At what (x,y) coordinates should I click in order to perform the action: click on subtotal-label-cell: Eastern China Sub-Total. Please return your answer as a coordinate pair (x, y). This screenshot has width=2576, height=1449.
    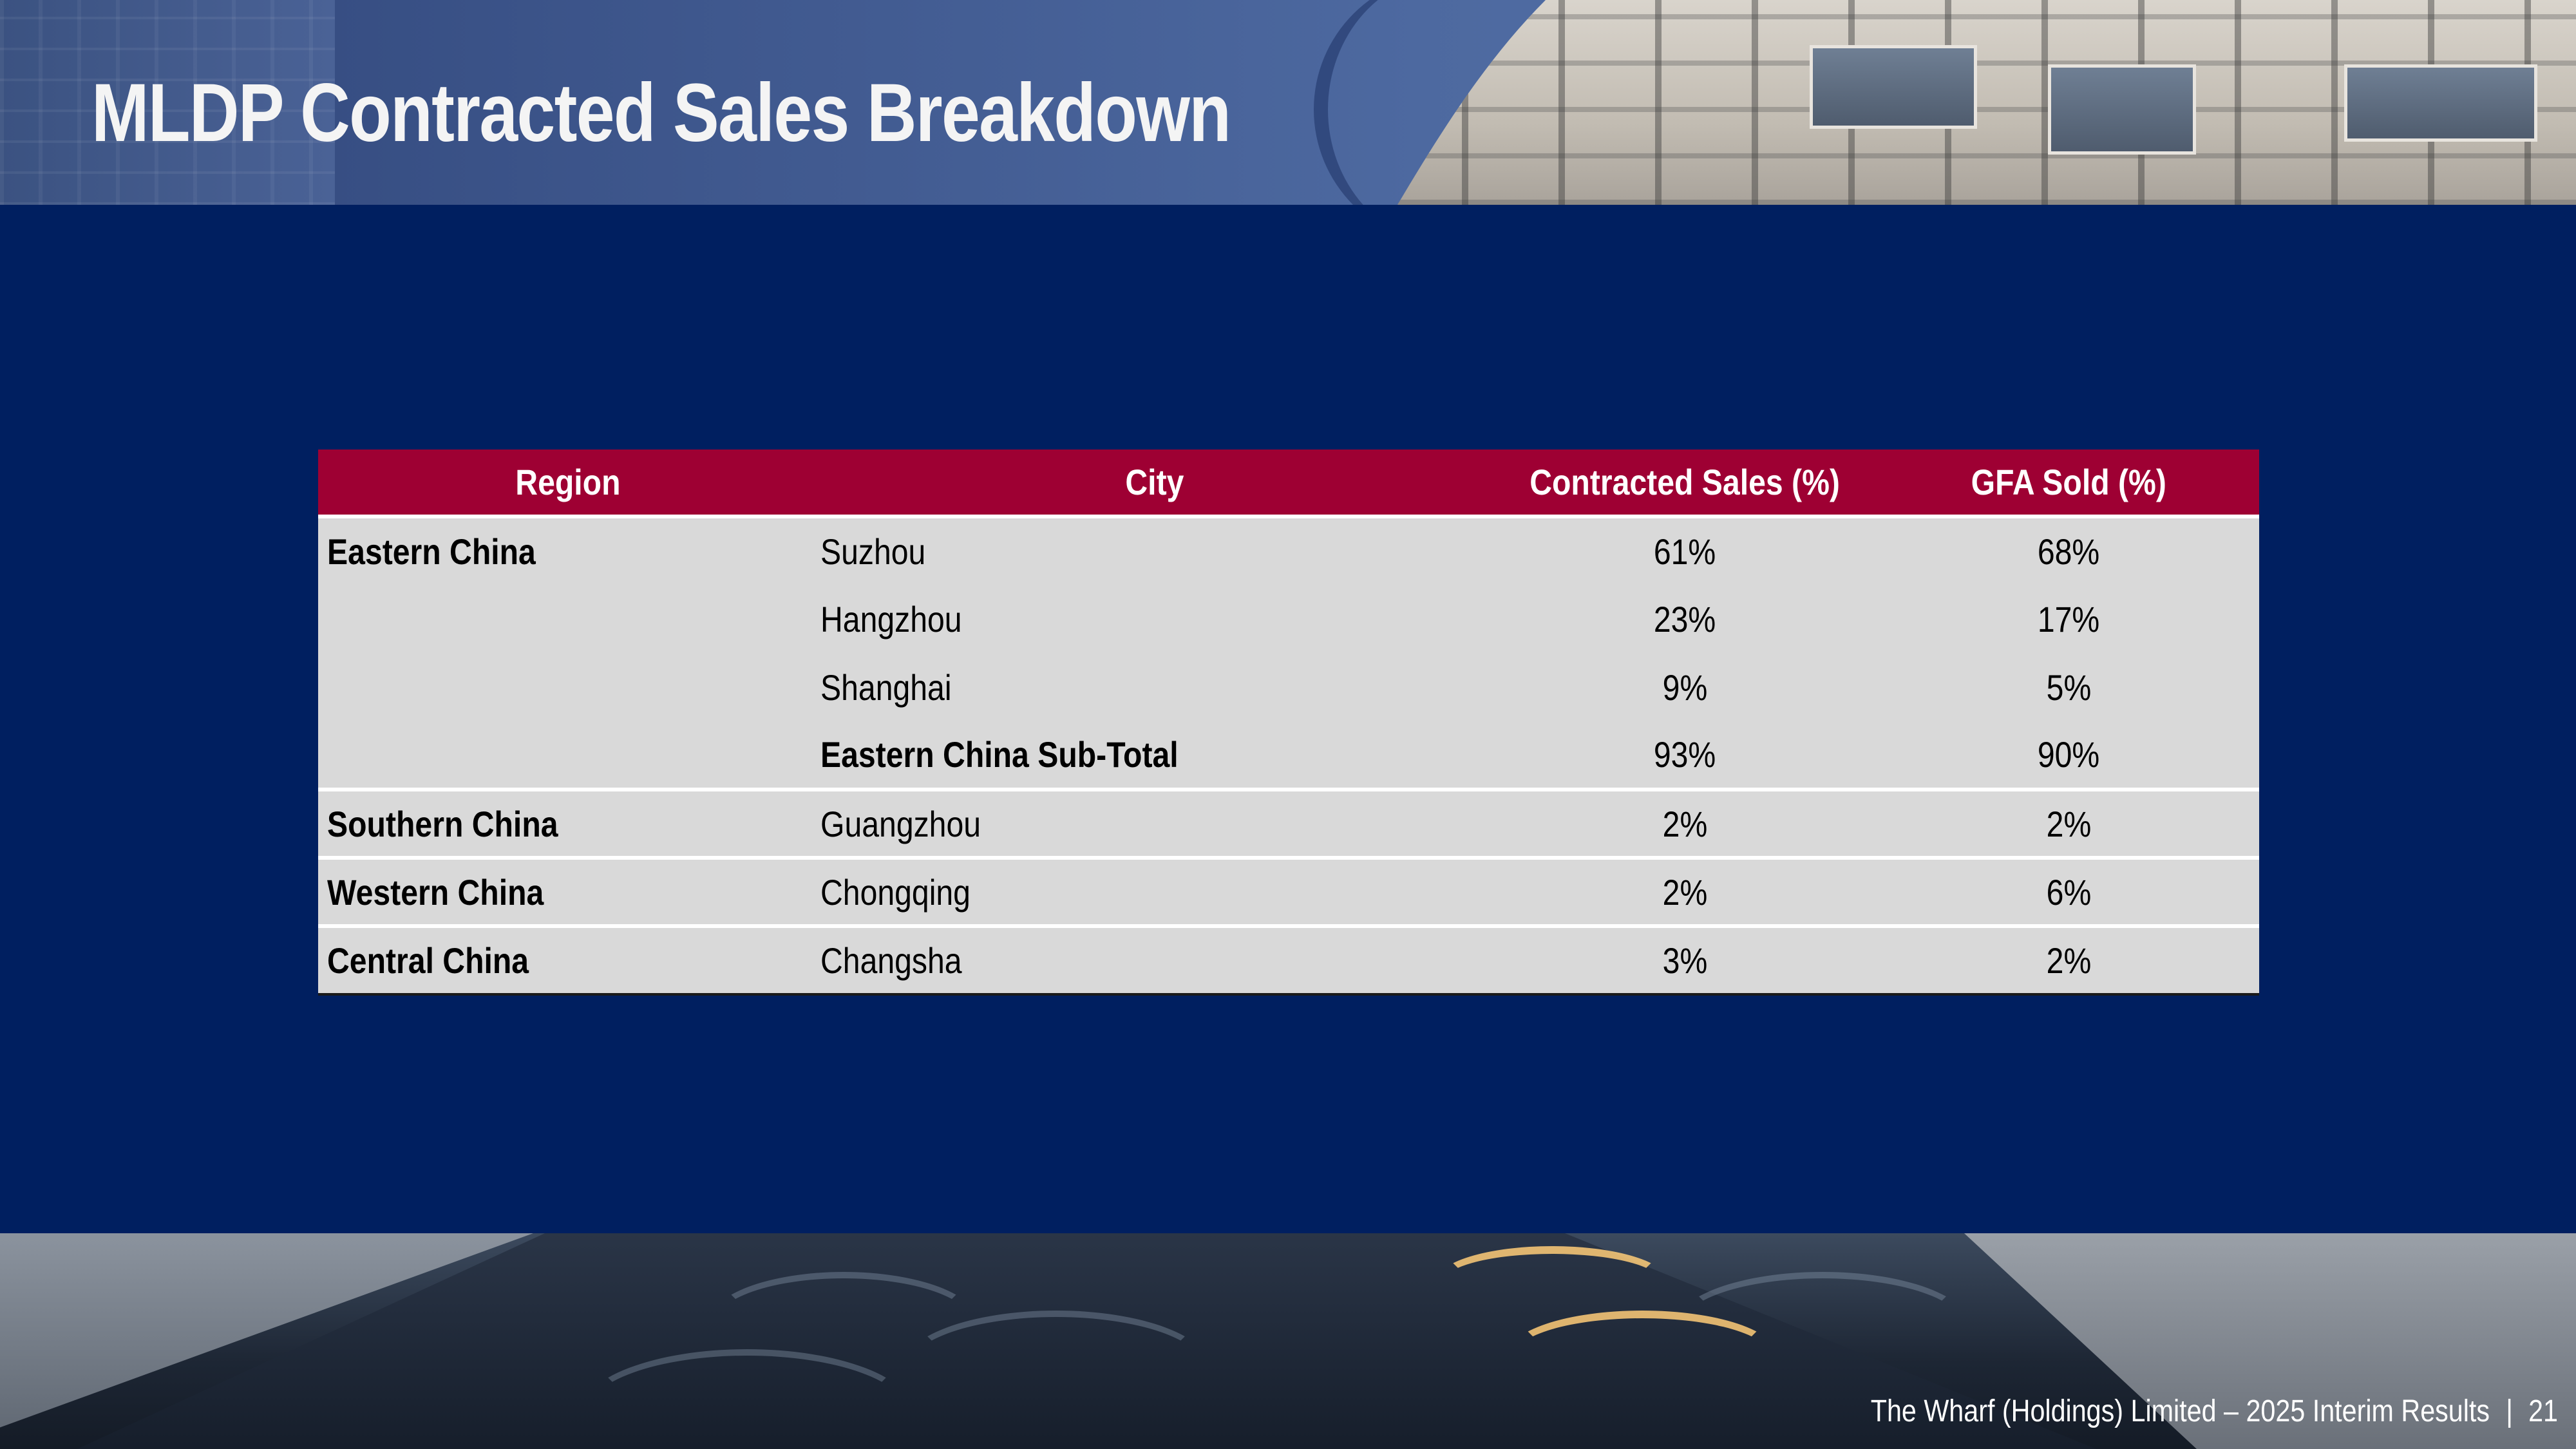
    Looking at the image, I should click on (1155, 756).